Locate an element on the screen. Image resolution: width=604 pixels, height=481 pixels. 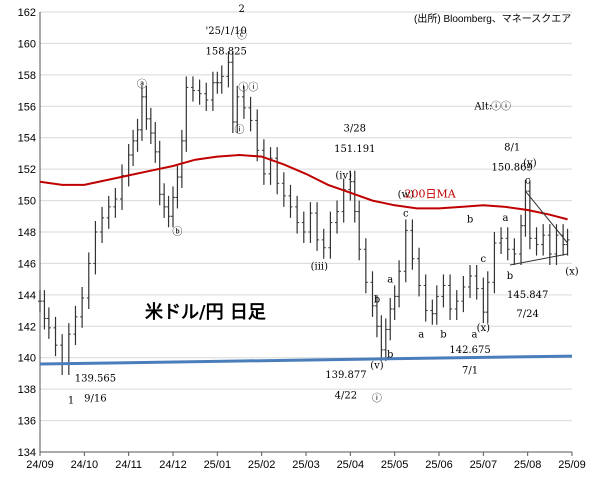
annotation-label: 139.877 is located at coordinates (345, 375).